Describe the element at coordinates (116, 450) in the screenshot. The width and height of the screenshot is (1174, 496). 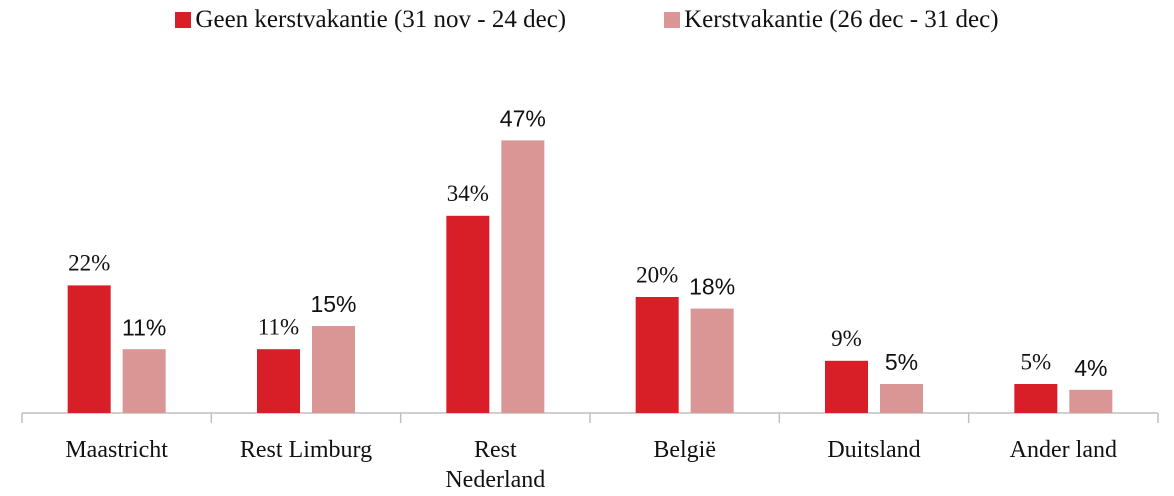
I see `x-tick-label: Maastricht` at that location.